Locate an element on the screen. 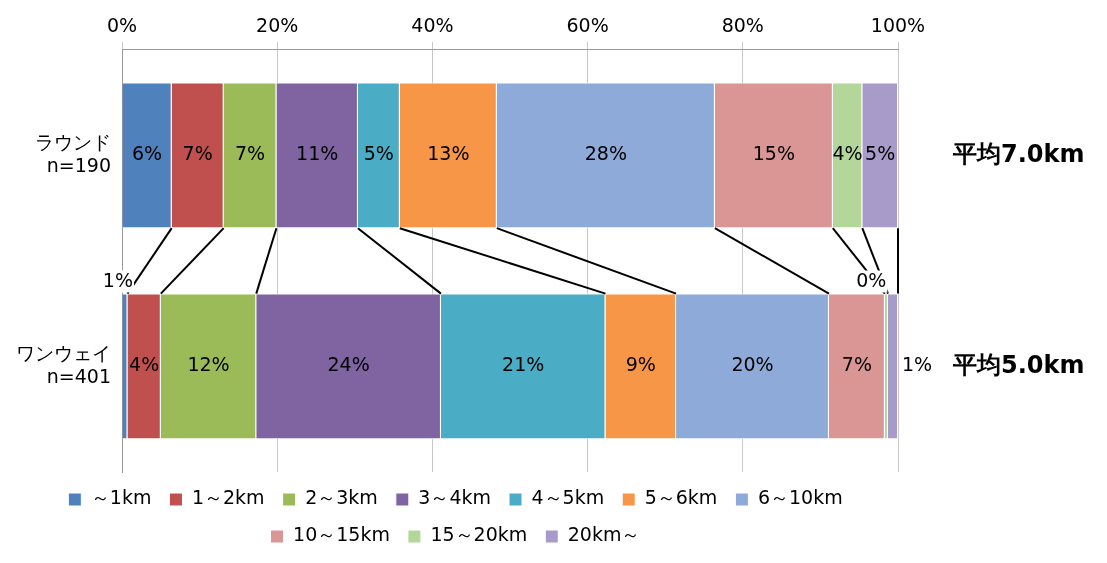 This screenshot has height=563, width=1107. text: 平均5.0km is located at coordinates (1018, 364).